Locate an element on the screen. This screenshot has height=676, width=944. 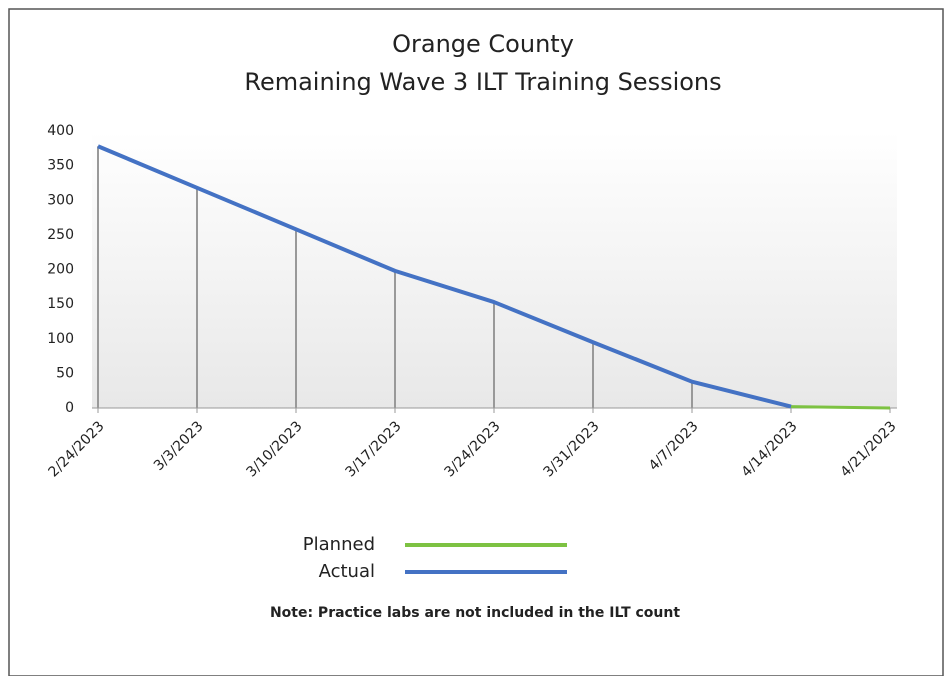
y-tick-label: 0 is located at coordinates (69, 408).